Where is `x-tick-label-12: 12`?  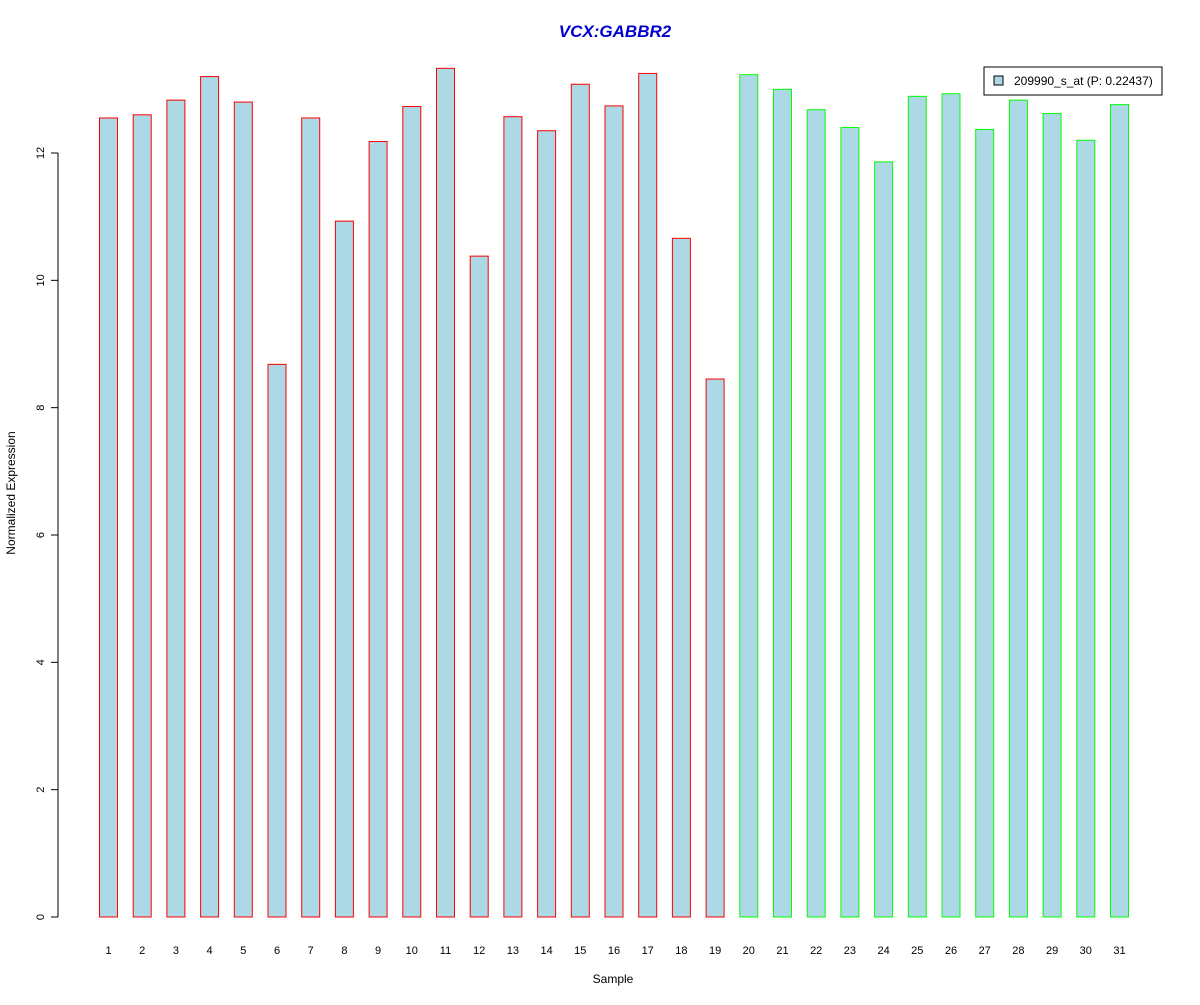 x-tick-label-12: 12 is located at coordinates (479, 951).